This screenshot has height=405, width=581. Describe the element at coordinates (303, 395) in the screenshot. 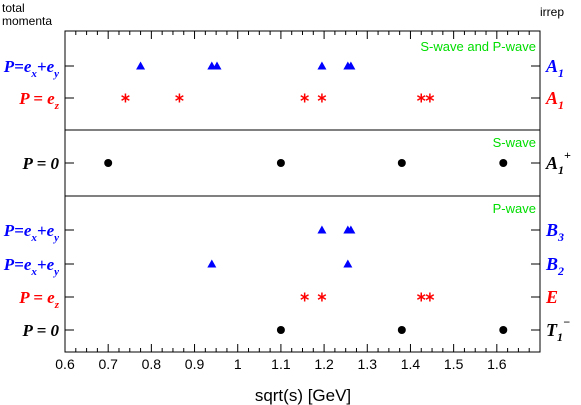

I see `x-axis-label: sqrt(s) [GeV]` at that location.